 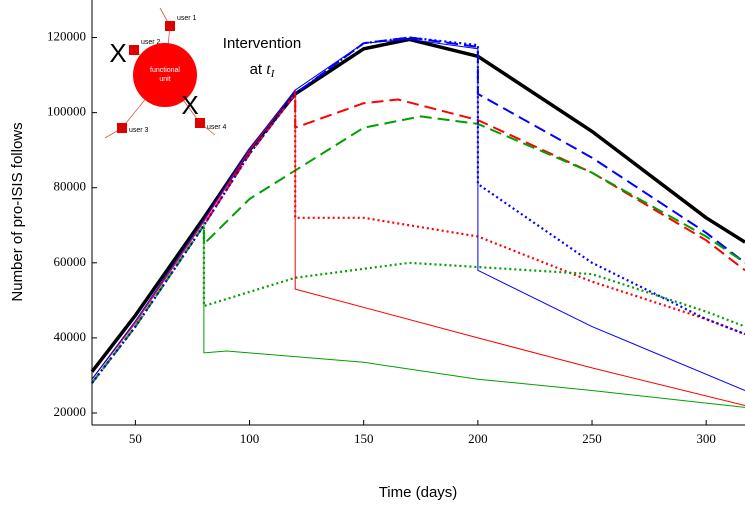 What do you see at coordinates (217, 127) in the screenshot?
I see `user-label: user 4` at bounding box center [217, 127].